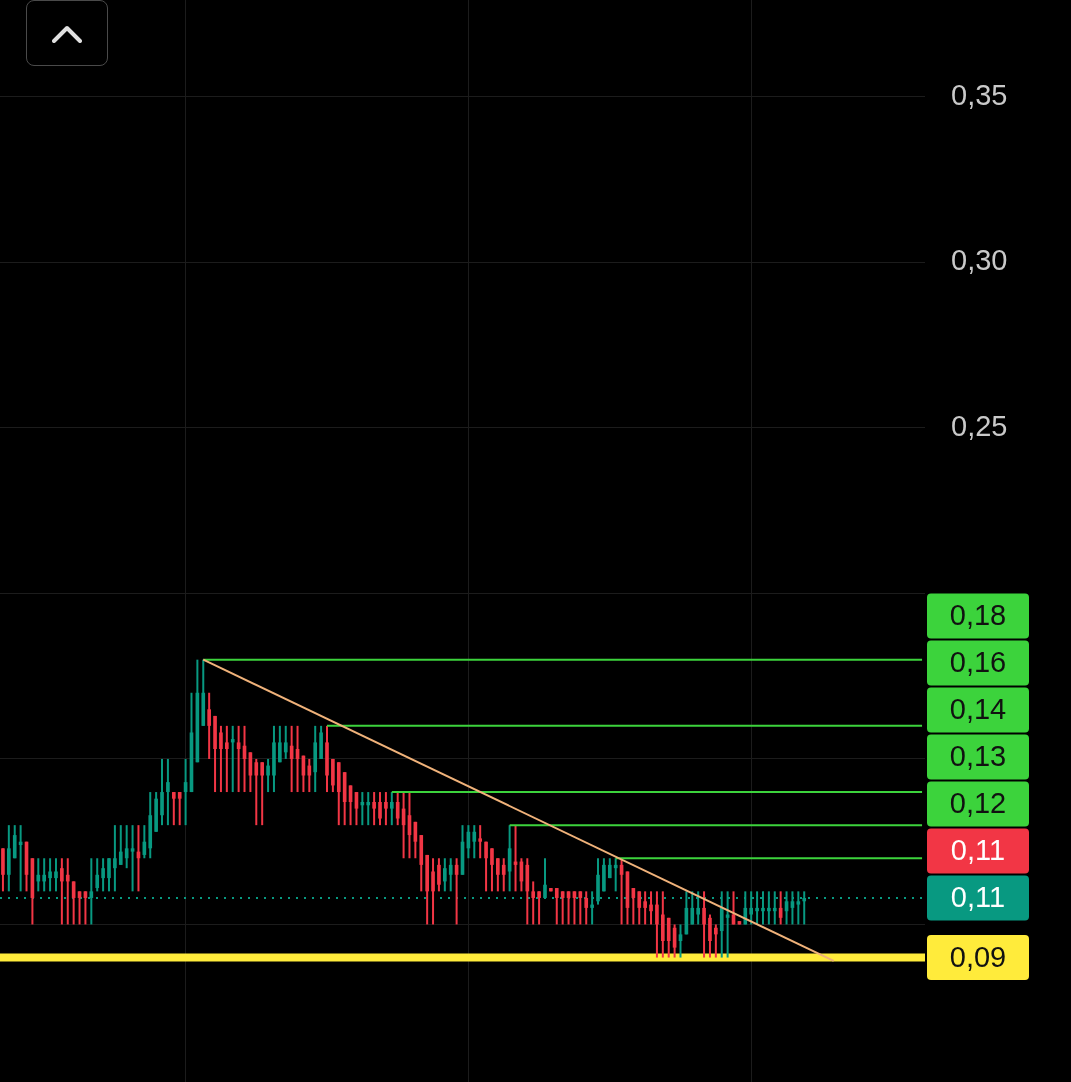 This screenshot has height=1082, width=1071. I want to click on ref-line-label: 0,11, so click(978, 896).